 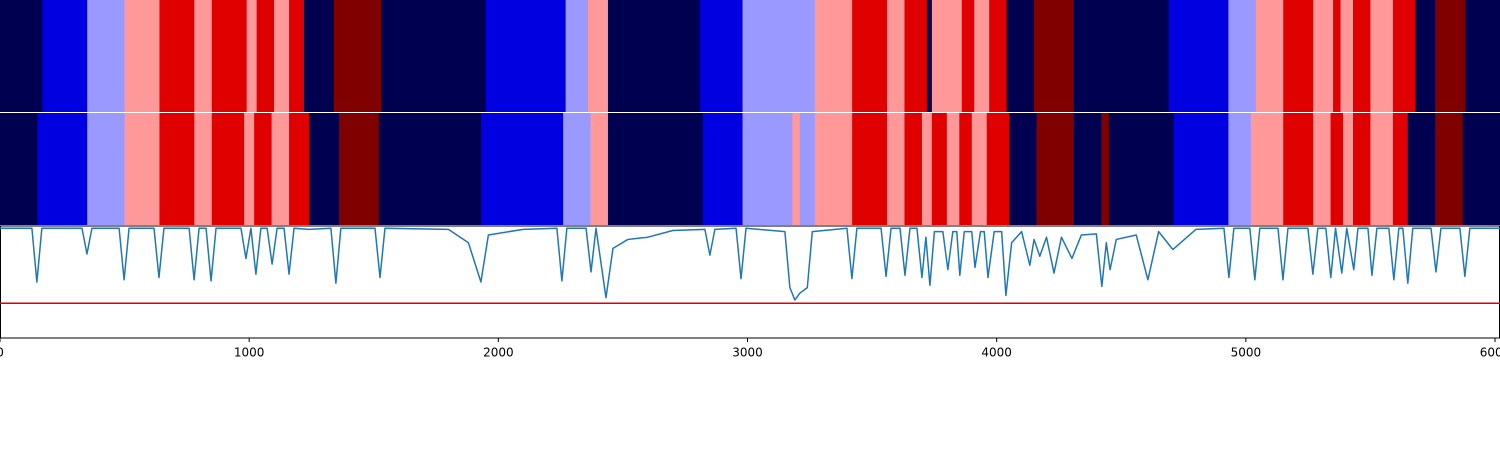 What do you see at coordinates (1246, 353) in the screenshot?
I see `x-tick-label: 5000` at bounding box center [1246, 353].